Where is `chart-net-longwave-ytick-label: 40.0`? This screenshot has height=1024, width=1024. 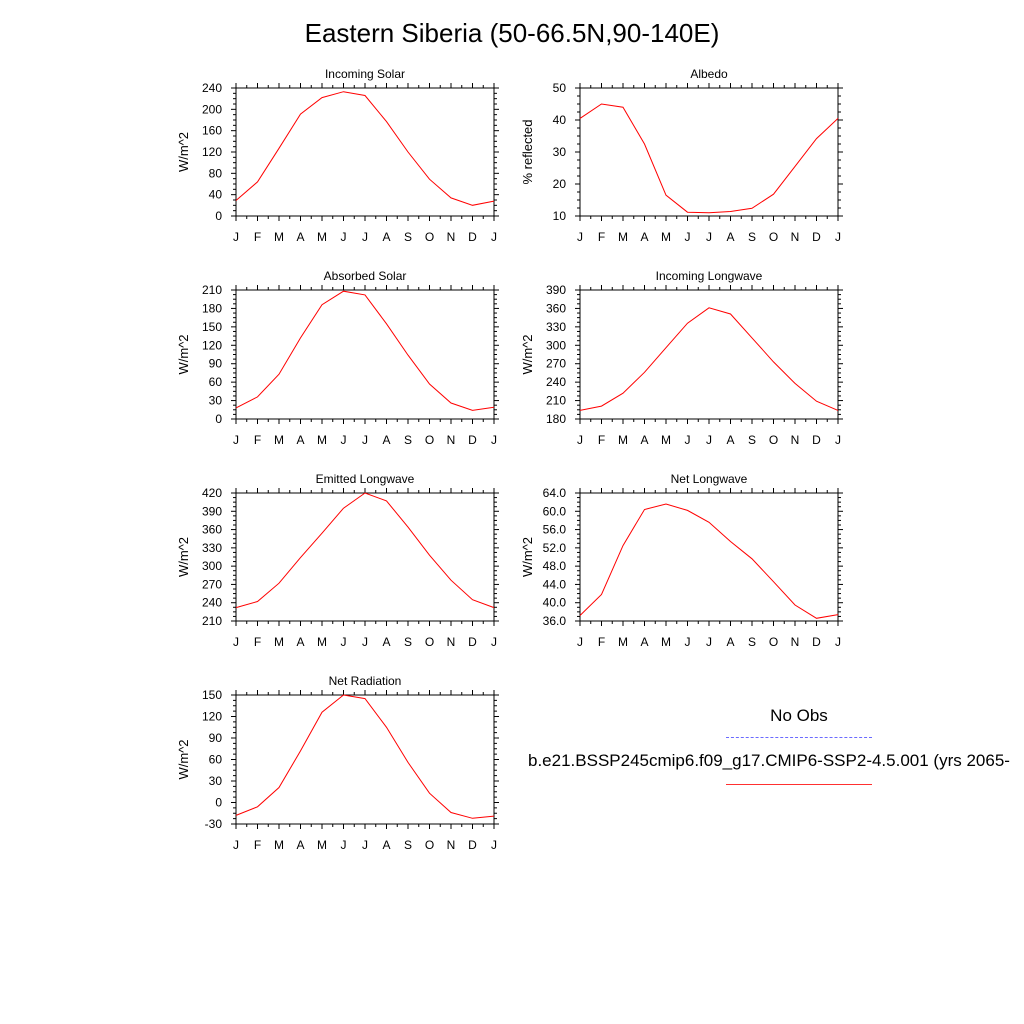
chart-net-longwave-ytick-label: 40.0 is located at coordinates (555, 603).